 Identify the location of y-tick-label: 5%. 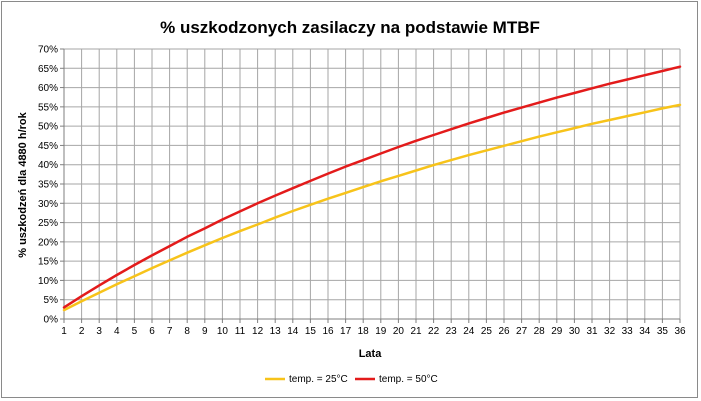
(51, 300).